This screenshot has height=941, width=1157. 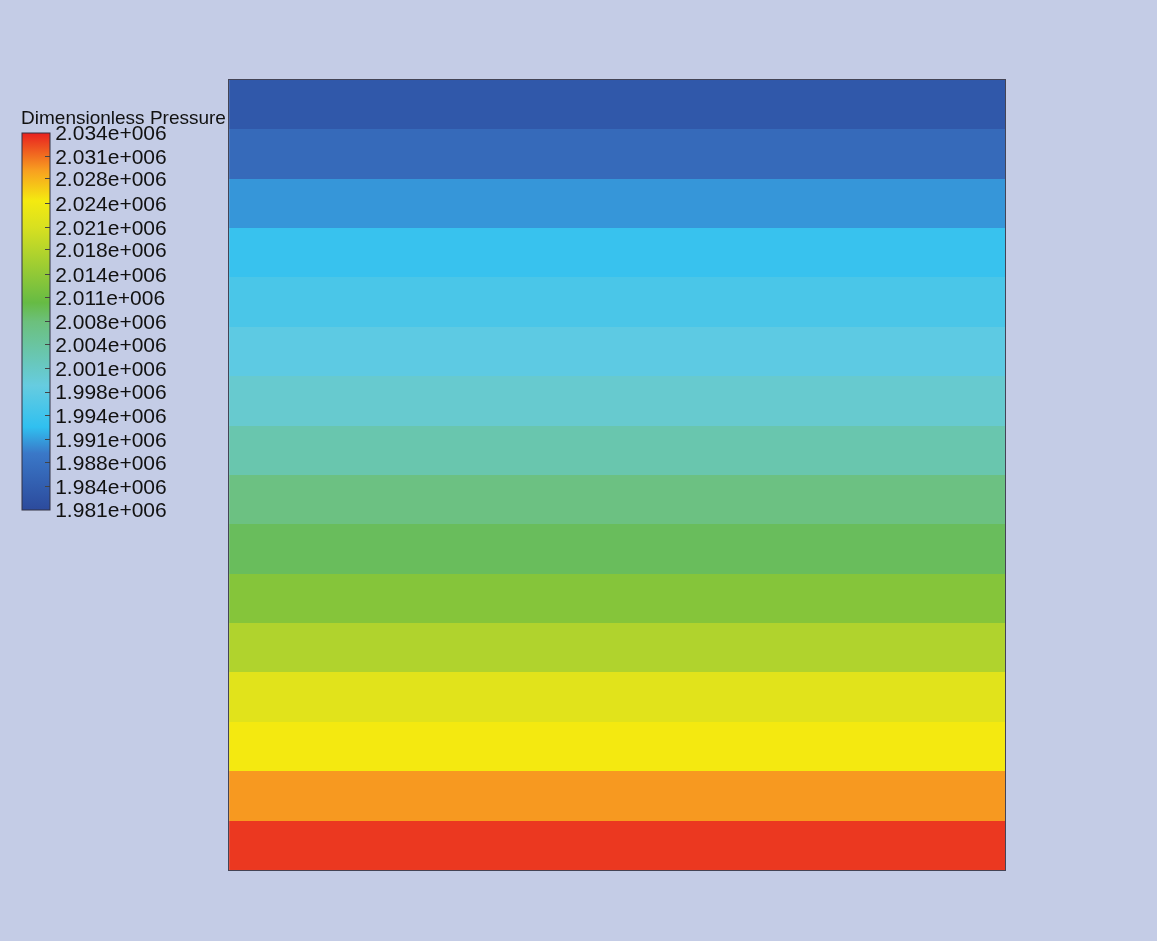 What do you see at coordinates (111, 368) in the screenshot?
I see `color-bar-label: 2.001e+006` at bounding box center [111, 368].